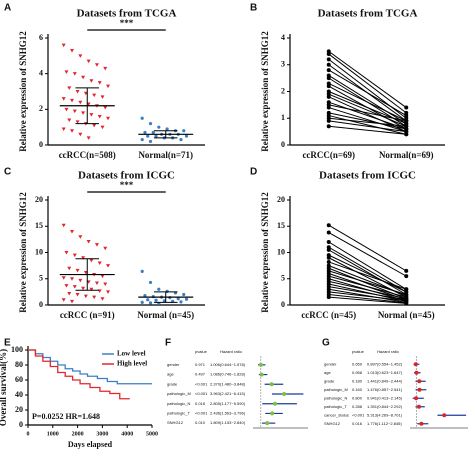  What do you see at coordinates (165, 155) in the screenshot?
I see `x-tick-label: Normal(n=71)` at bounding box center [165, 155].